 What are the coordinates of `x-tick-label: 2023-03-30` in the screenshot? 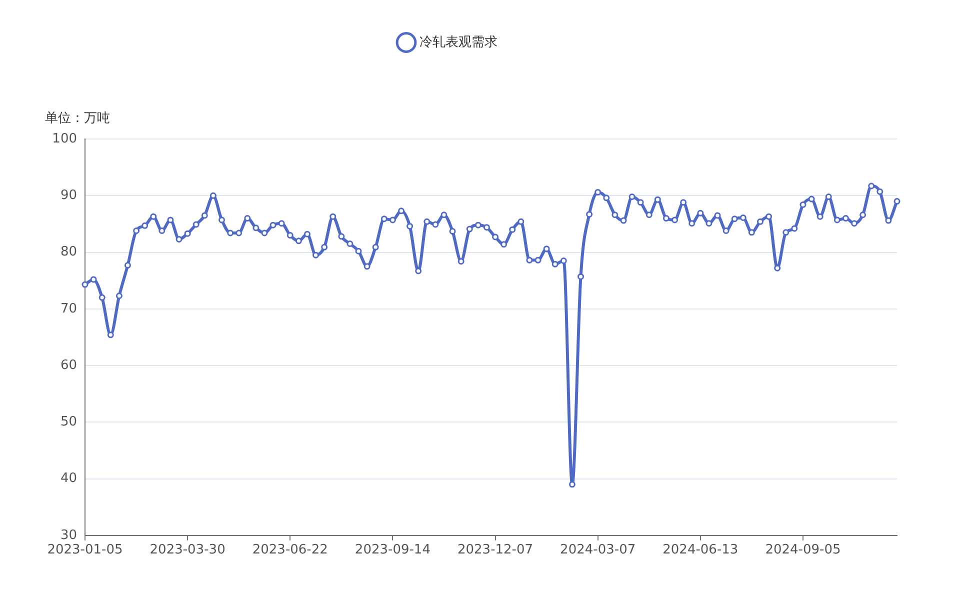 It's located at (188, 550).